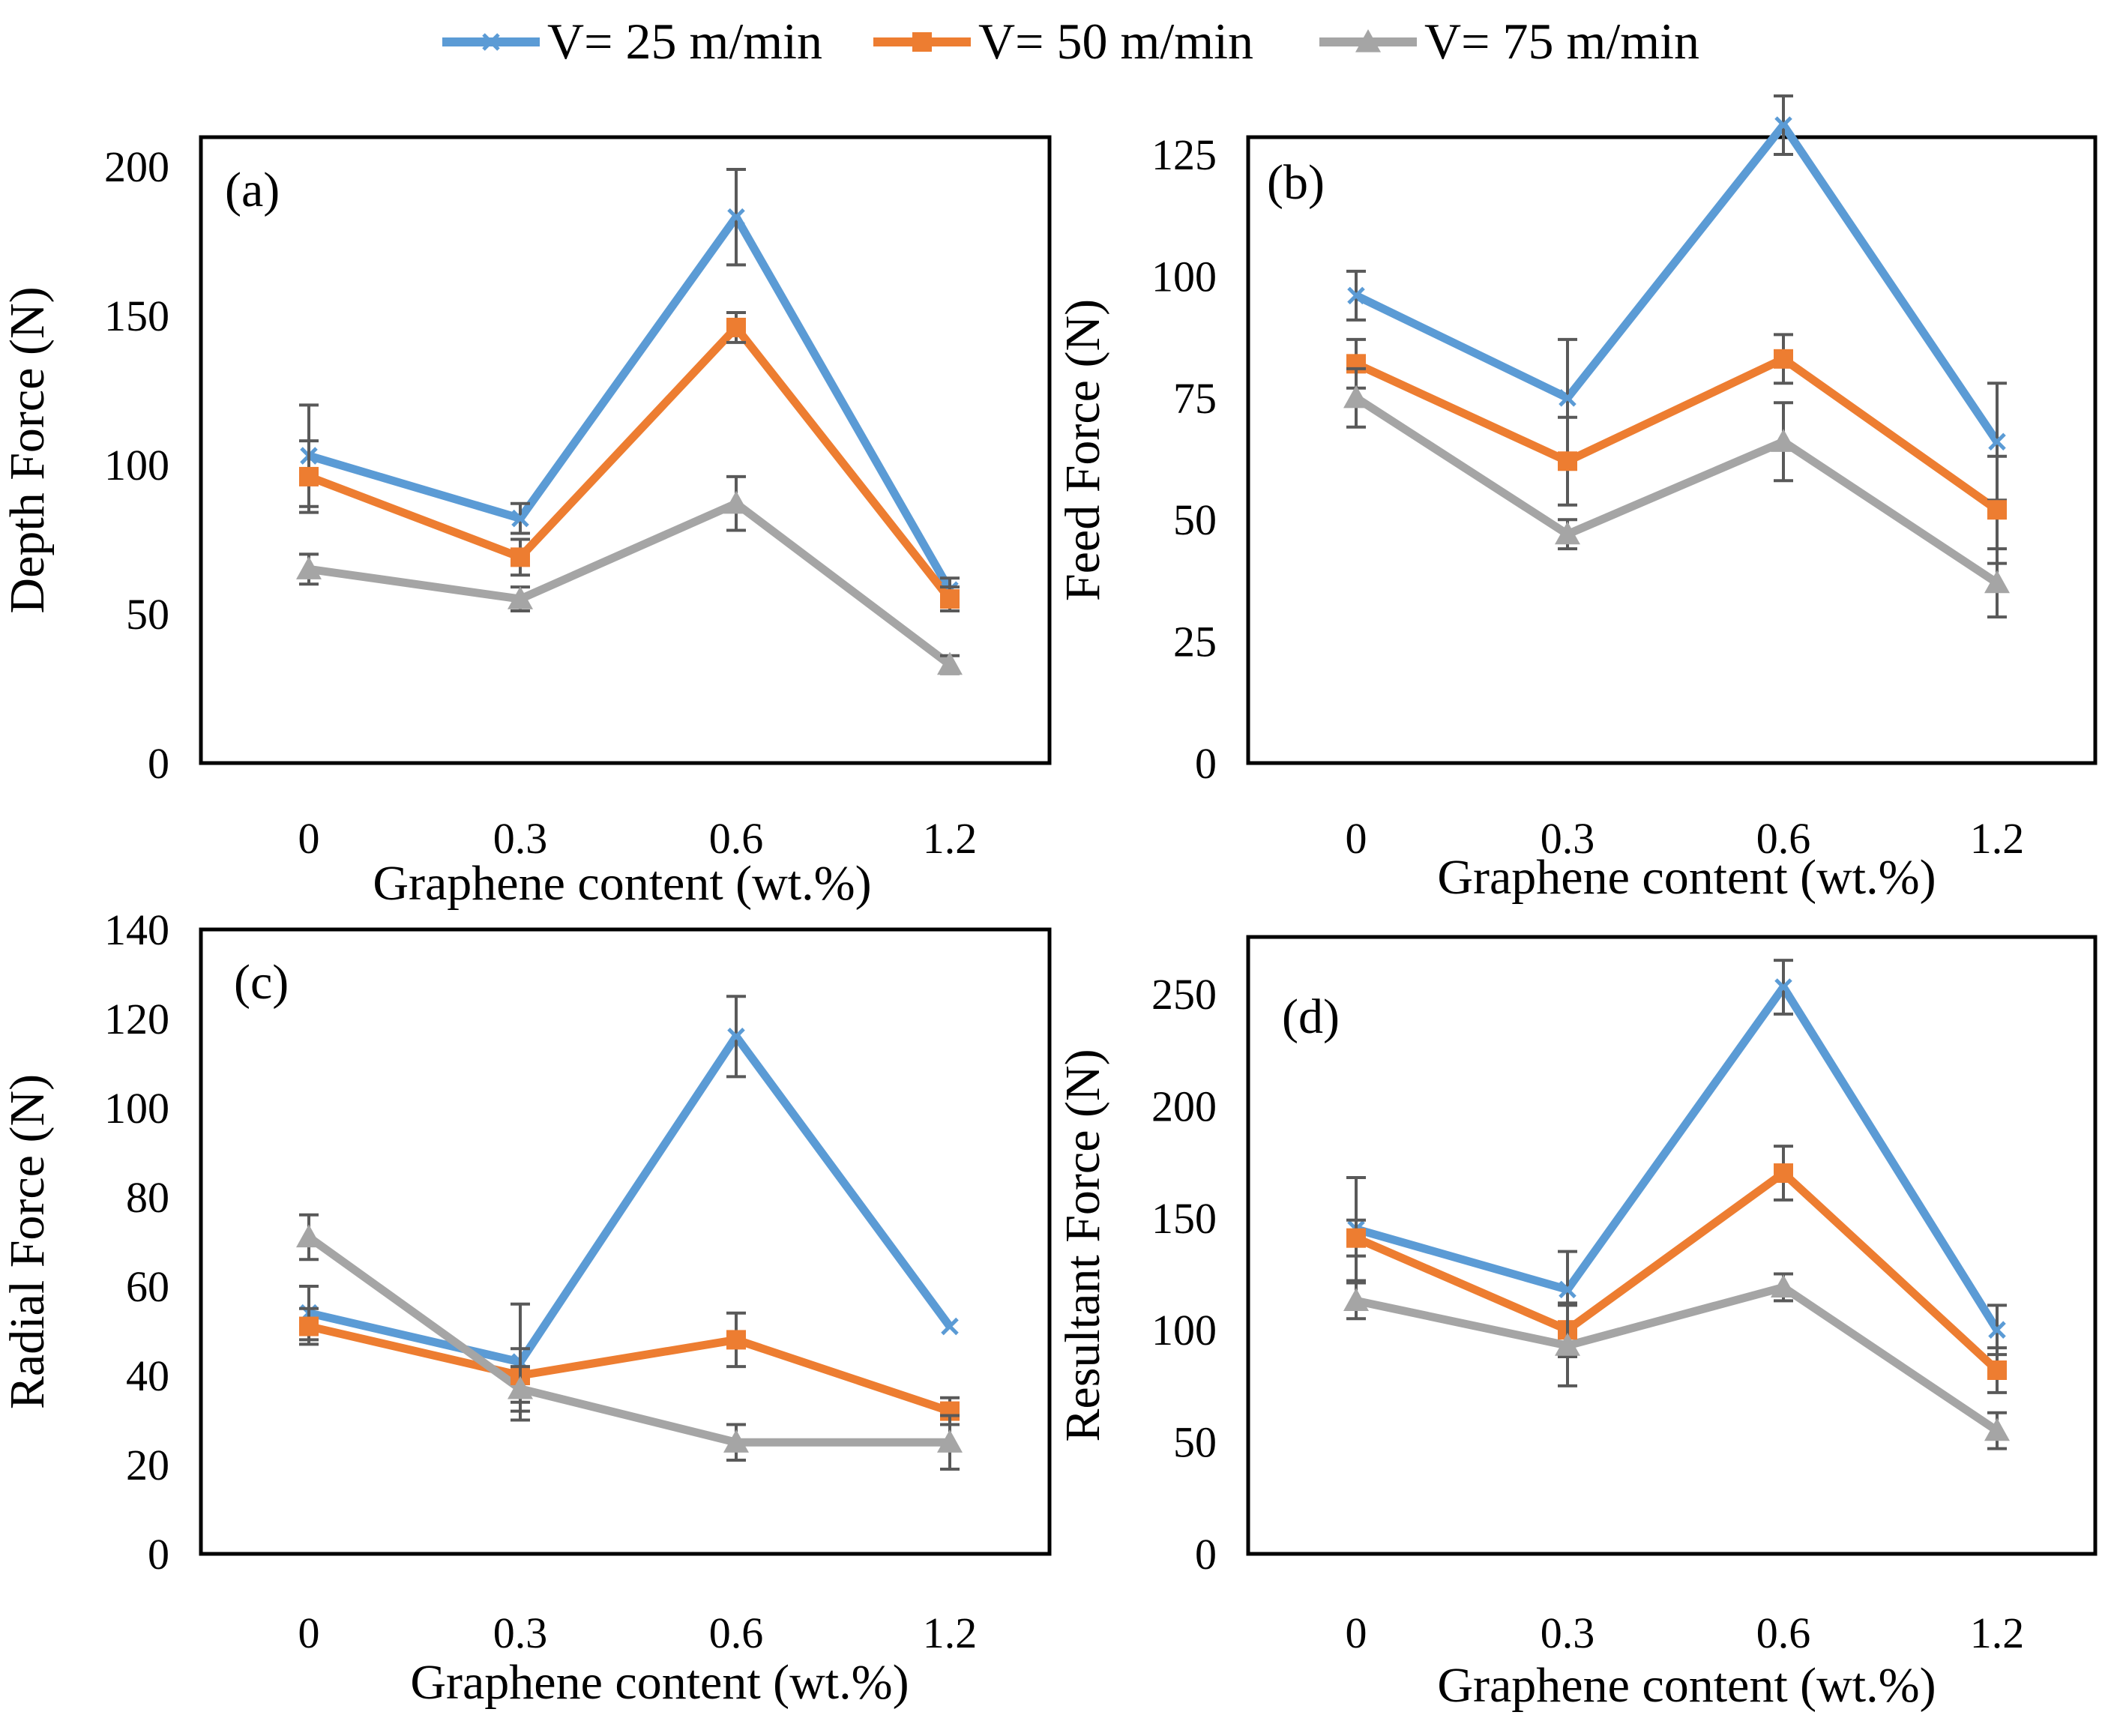 This screenshot has width=2123, height=1736. Describe the element at coordinates (684, 42) in the screenshot. I see `legend-label: V= 25 m/min` at that location.